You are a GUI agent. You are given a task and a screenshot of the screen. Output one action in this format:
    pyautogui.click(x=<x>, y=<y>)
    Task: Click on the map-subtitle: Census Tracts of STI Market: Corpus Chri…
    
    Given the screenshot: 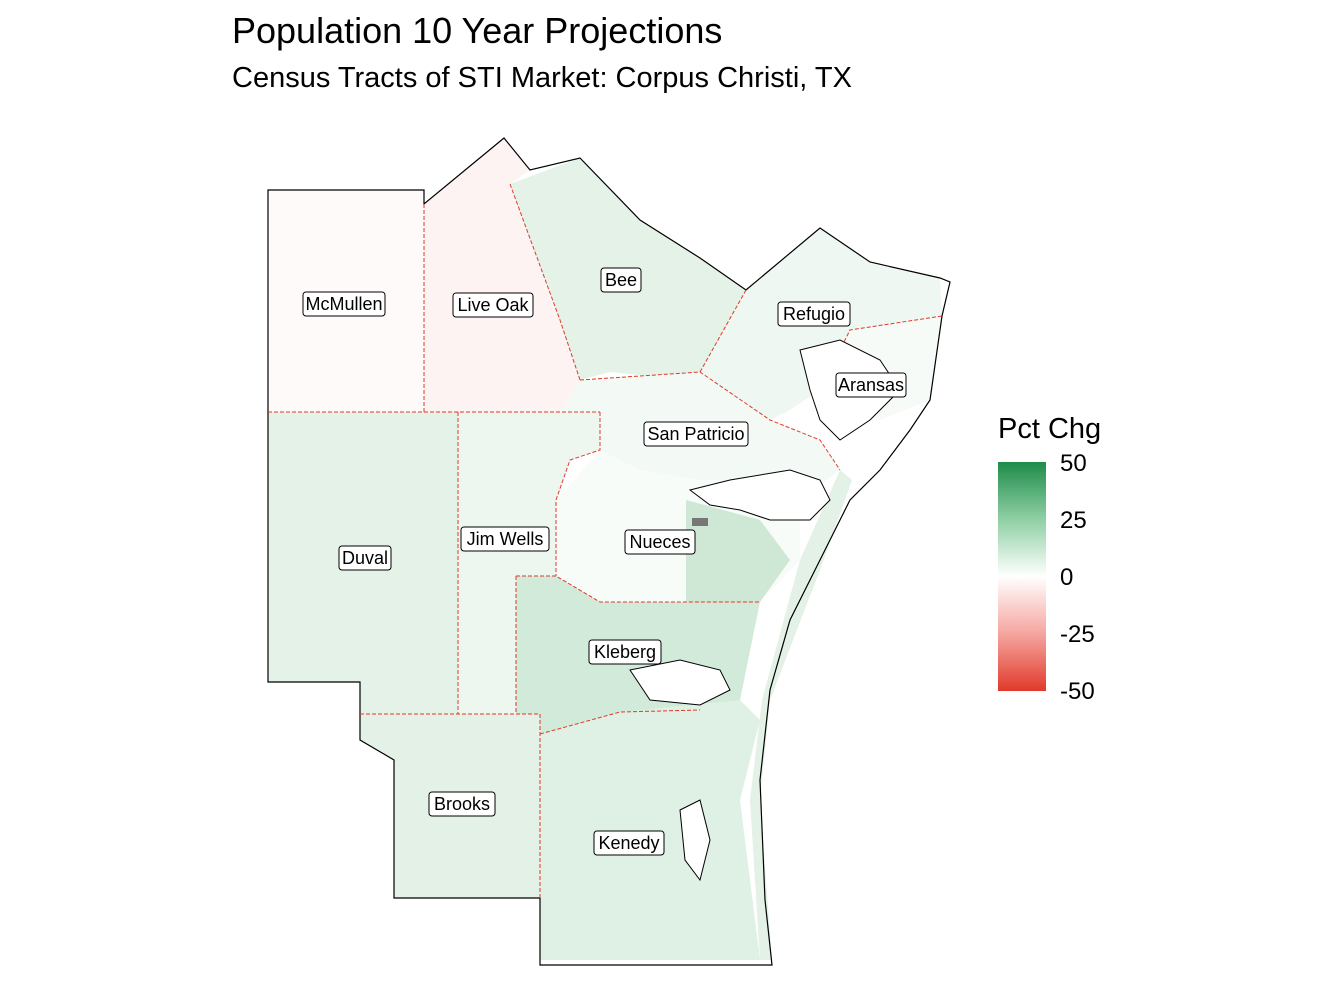 What is the action you would take?
    pyautogui.click(x=542, y=78)
    